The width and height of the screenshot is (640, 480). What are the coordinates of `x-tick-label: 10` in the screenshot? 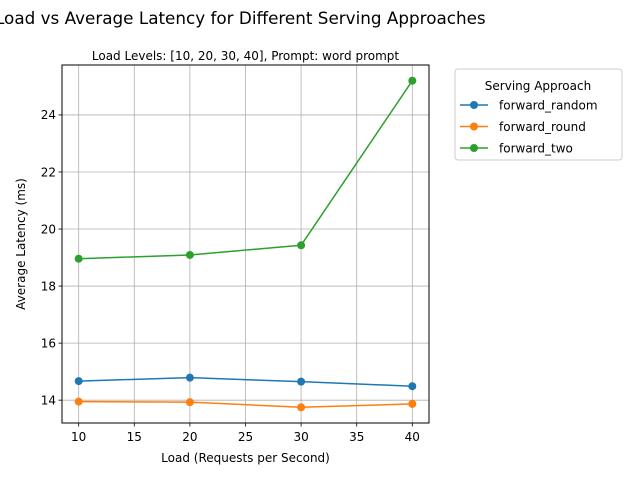 It's located at (78, 437).